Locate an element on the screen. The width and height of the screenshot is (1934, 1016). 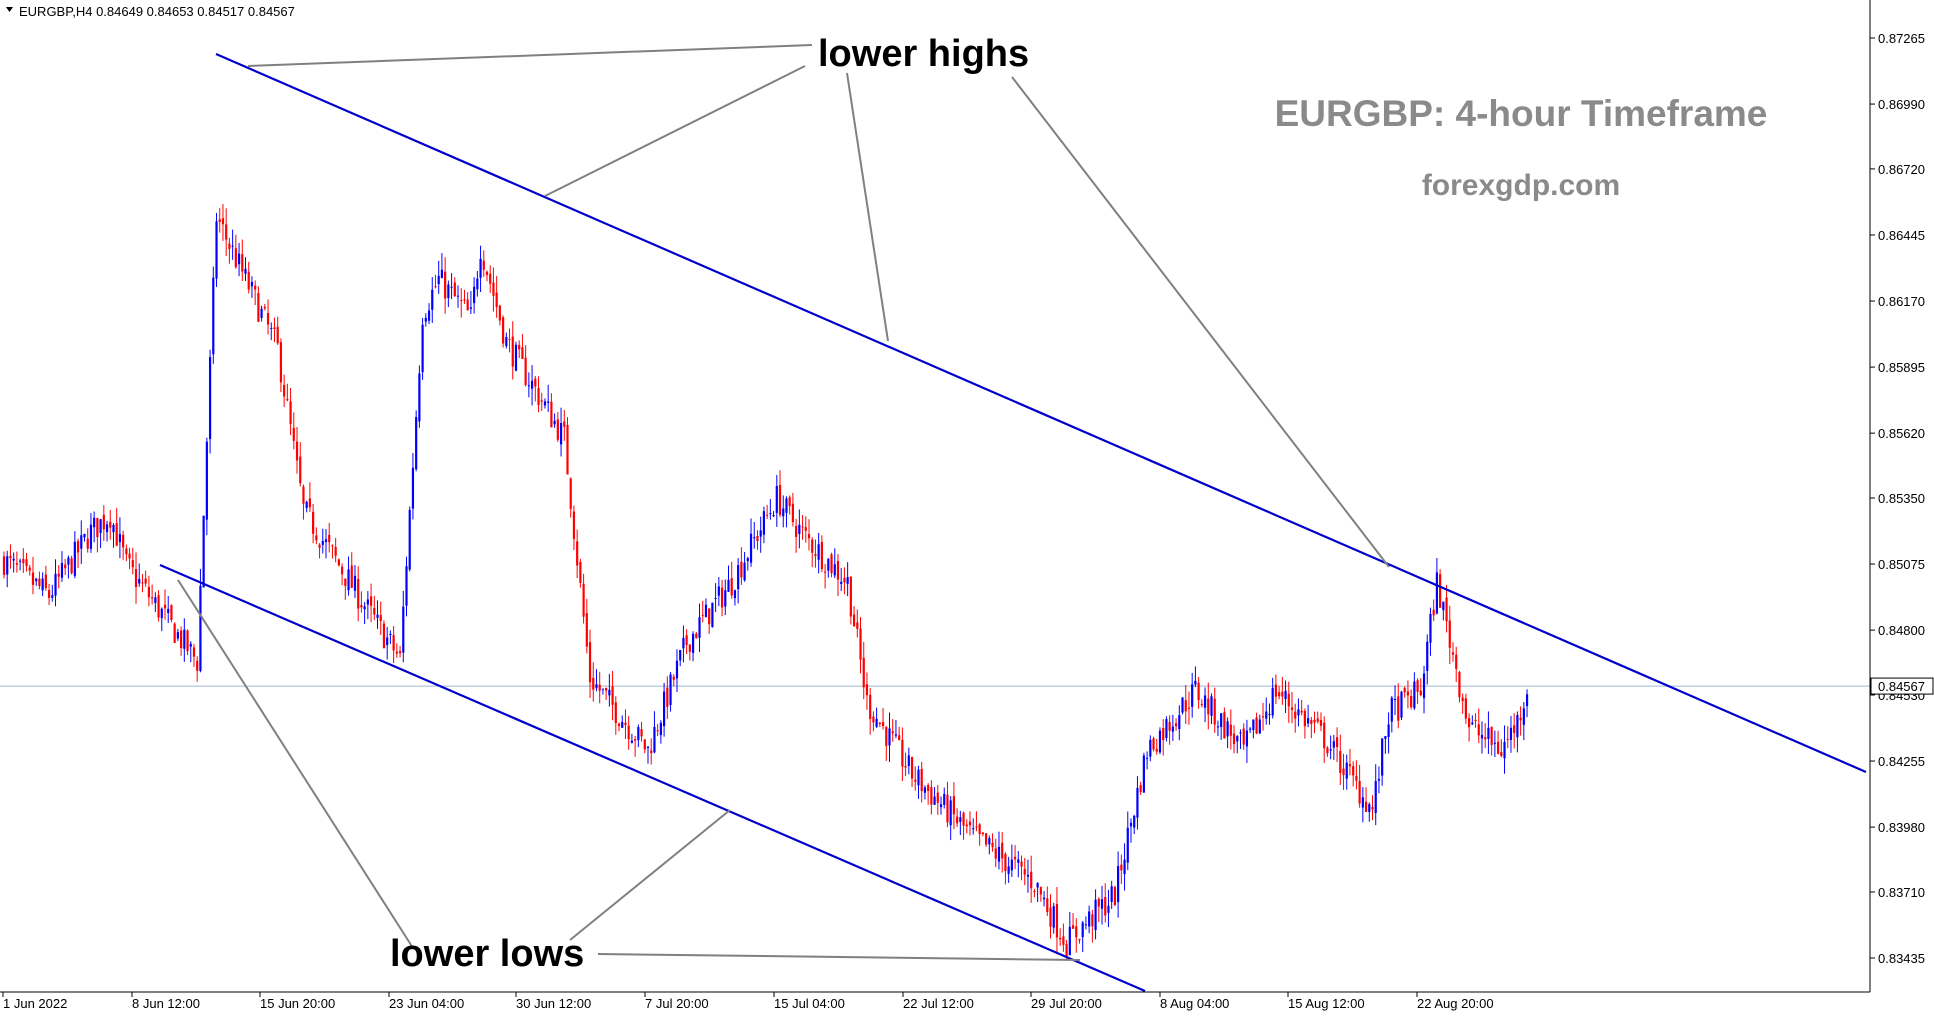
y-tick-label: 0.84255 is located at coordinates (1901, 761).